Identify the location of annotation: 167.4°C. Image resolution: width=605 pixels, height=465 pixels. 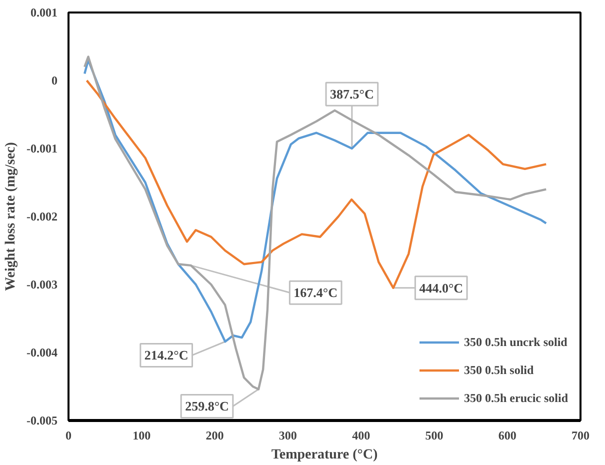
(316, 292).